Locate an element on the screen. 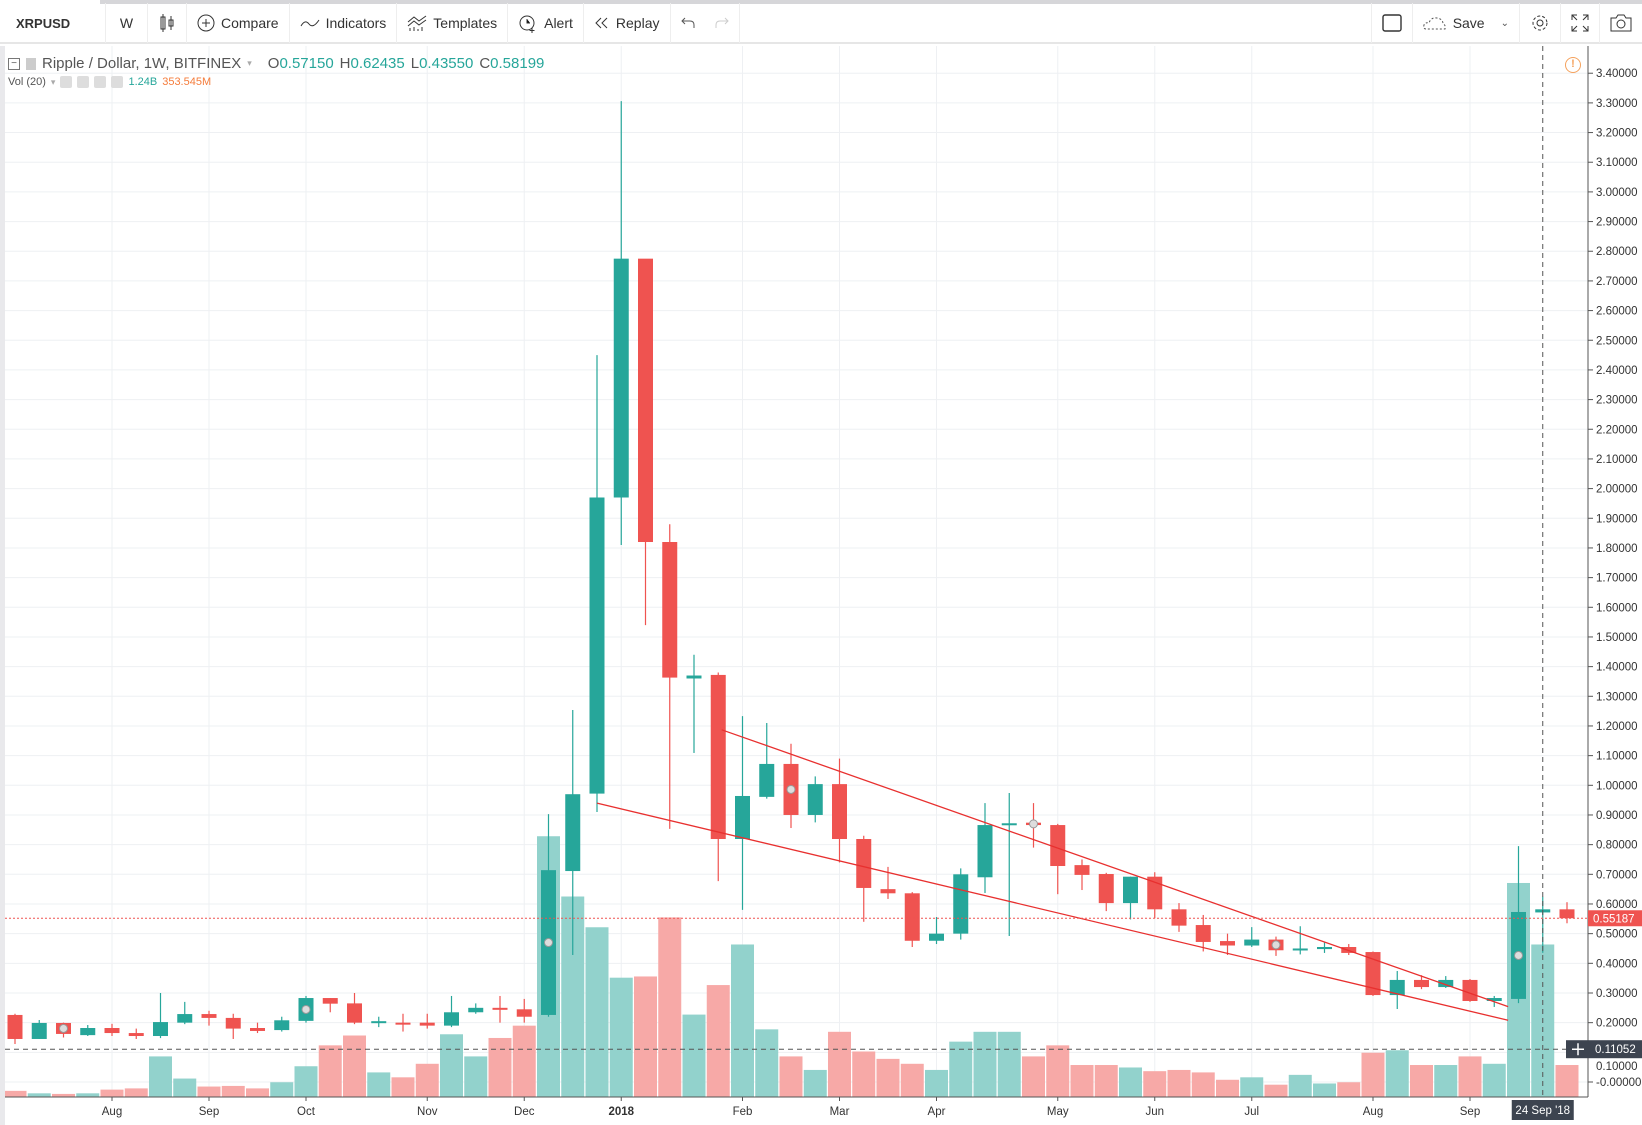  volume-title: Vol (20) is located at coordinates (27, 82).